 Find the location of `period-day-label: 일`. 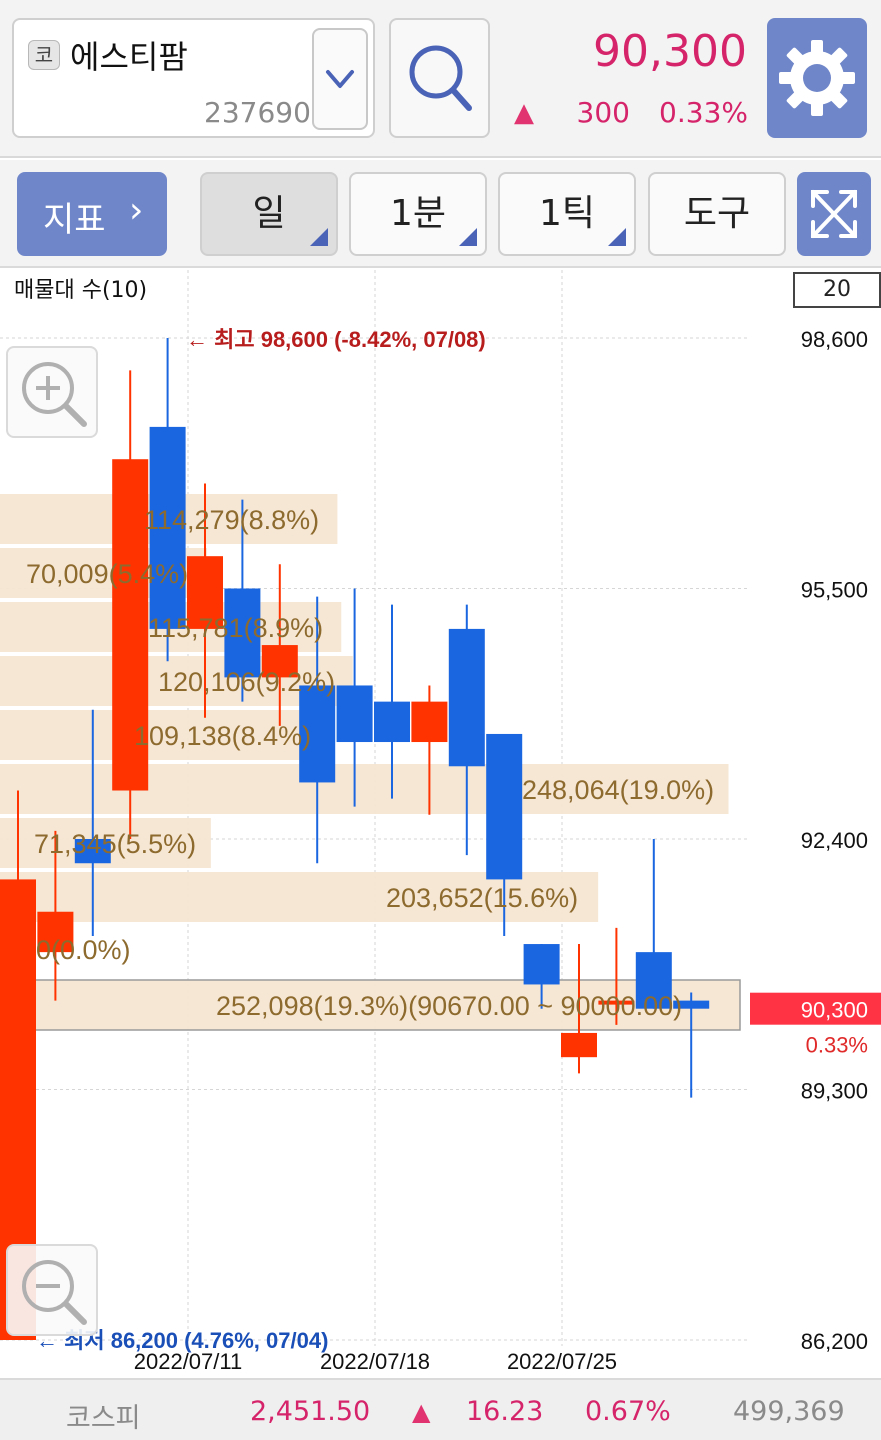

period-day-label: 일 is located at coordinates (269, 213).